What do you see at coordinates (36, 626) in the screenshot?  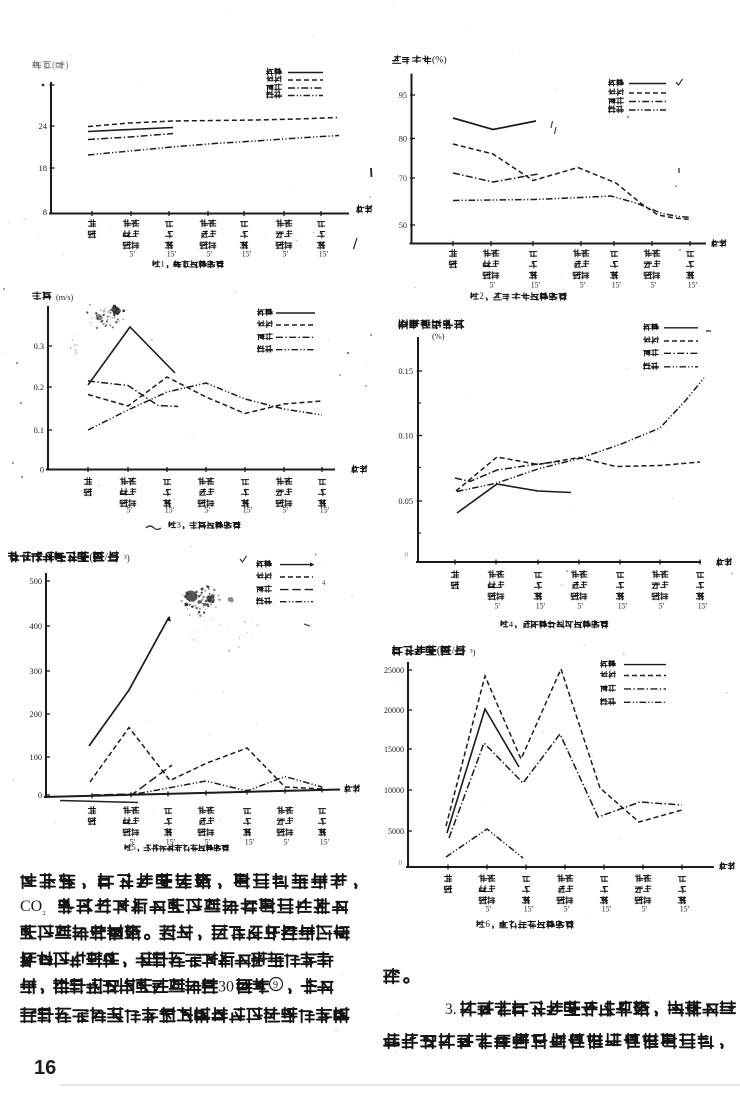 I see `svg-text: 400` at bounding box center [36, 626].